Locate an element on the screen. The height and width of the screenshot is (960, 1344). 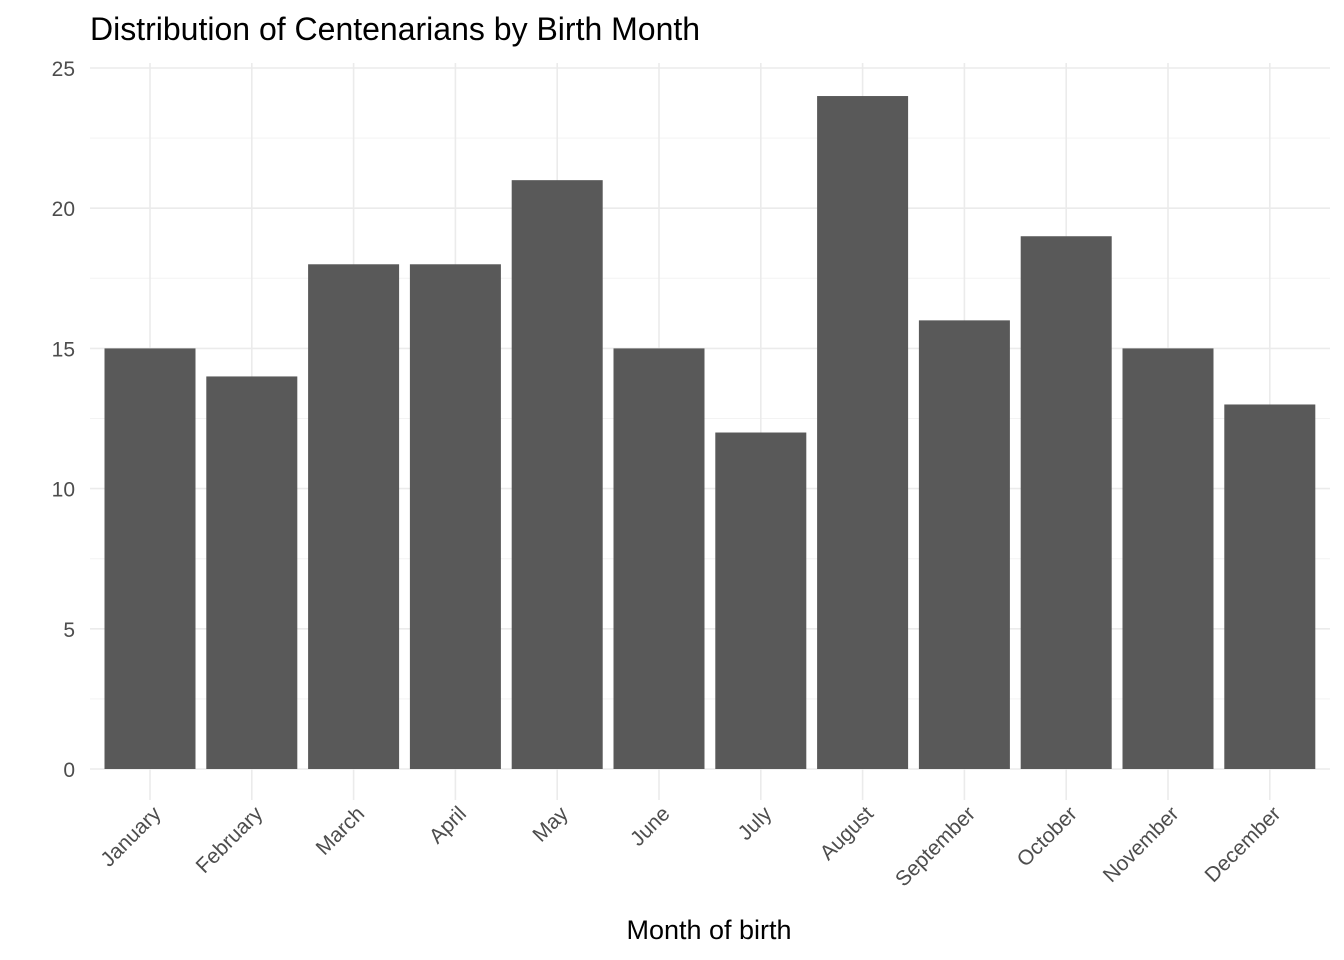
x-tick-label-february: February is located at coordinates (230, 840).